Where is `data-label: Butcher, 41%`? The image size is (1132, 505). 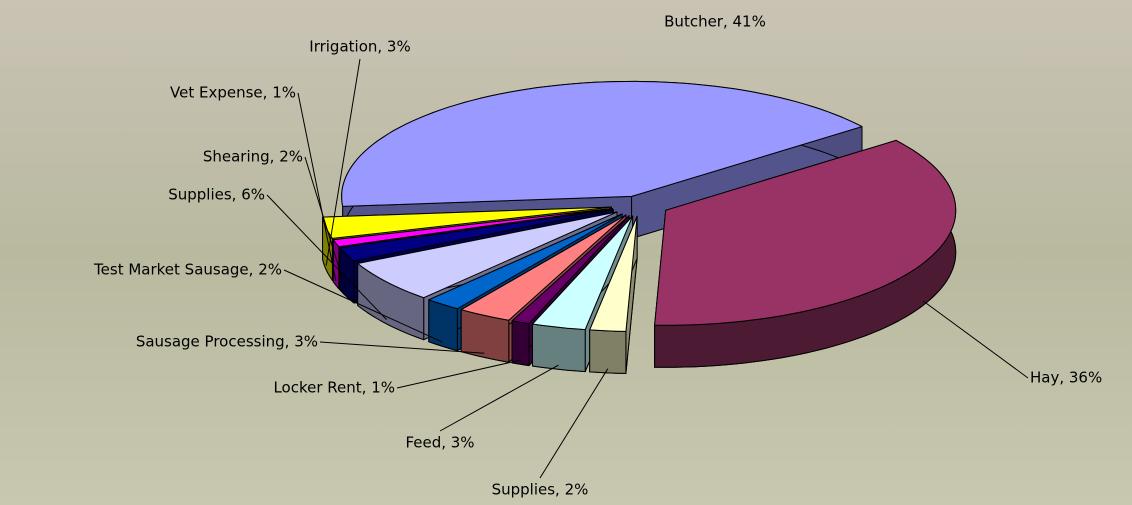 data-label: Butcher, 41% is located at coordinates (715, 22).